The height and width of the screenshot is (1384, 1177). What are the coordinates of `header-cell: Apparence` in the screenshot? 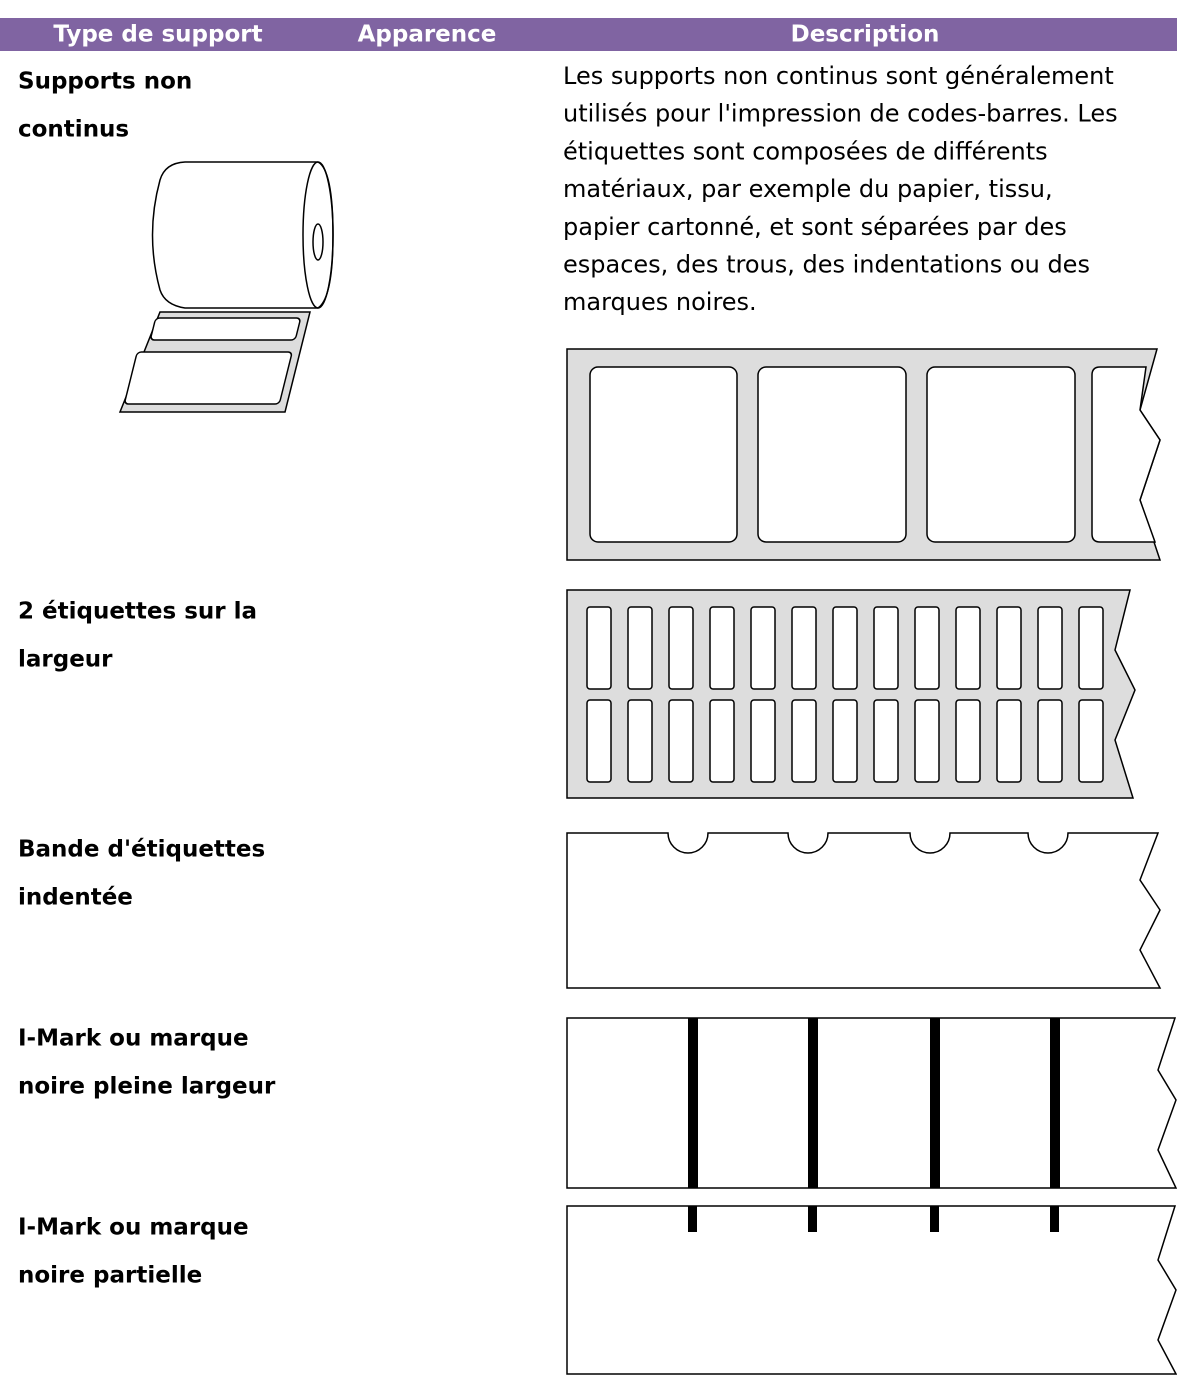 It's located at (427, 35).